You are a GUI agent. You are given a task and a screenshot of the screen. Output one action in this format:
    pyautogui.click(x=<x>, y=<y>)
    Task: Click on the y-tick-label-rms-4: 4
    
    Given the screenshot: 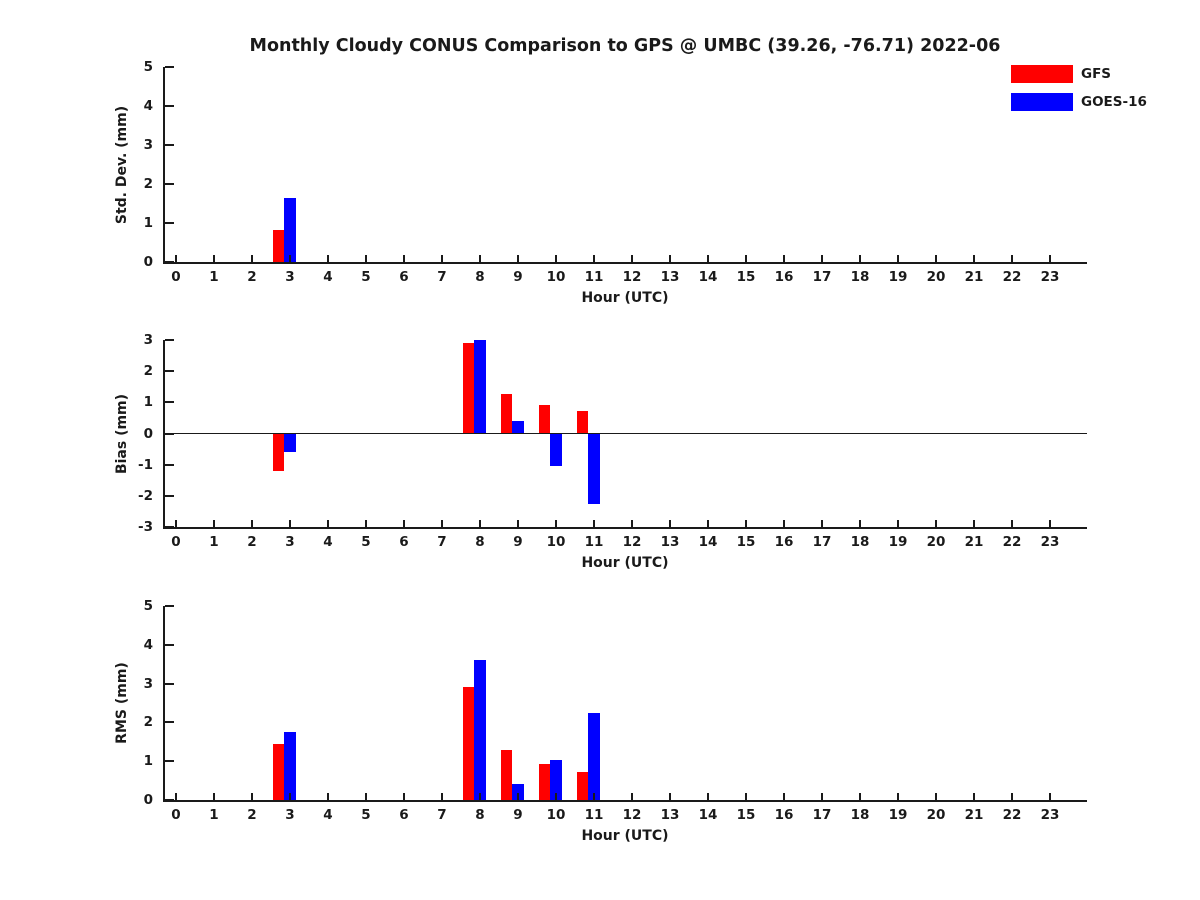 What is the action you would take?
    pyautogui.click(x=148, y=644)
    